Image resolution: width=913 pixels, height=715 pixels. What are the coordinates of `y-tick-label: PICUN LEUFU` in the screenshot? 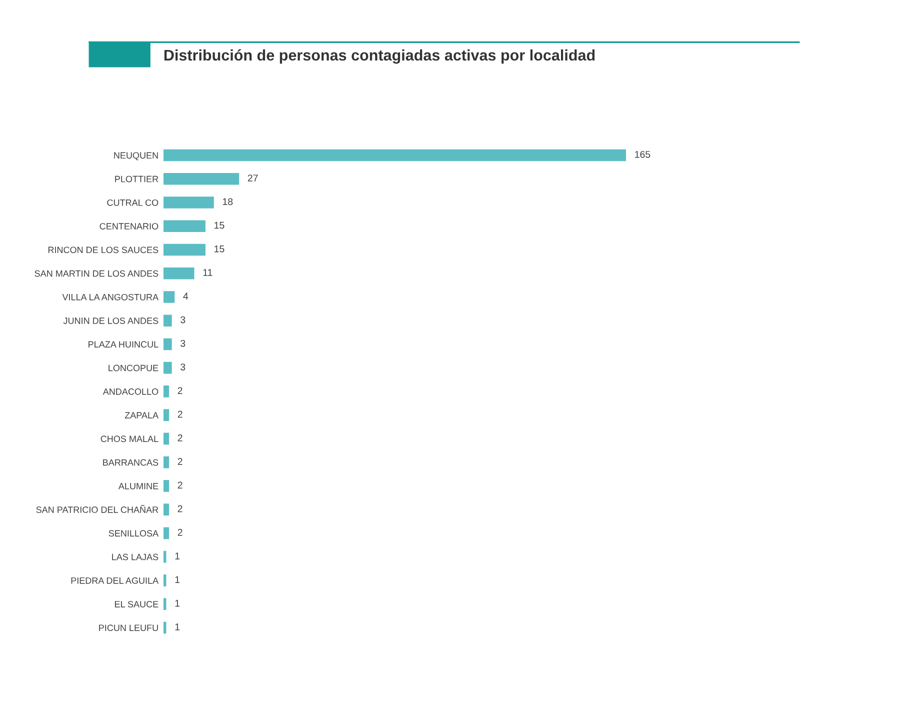 It's located at (128, 628).